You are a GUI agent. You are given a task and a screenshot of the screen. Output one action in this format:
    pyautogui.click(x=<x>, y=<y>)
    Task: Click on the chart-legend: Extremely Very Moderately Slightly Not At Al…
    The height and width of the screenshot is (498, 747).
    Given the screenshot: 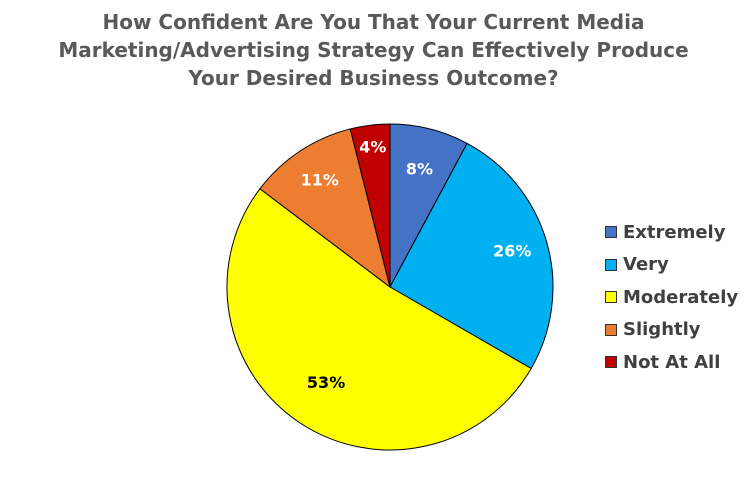 What is the action you would take?
    pyautogui.click(x=671, y=297)
    